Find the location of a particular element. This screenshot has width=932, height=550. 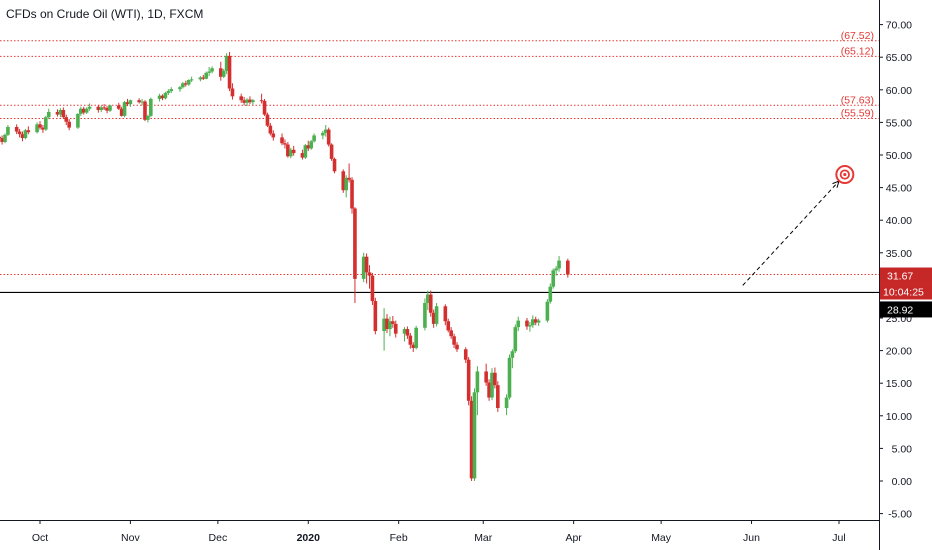

line-value-badge is located at coordinates (906, 309).